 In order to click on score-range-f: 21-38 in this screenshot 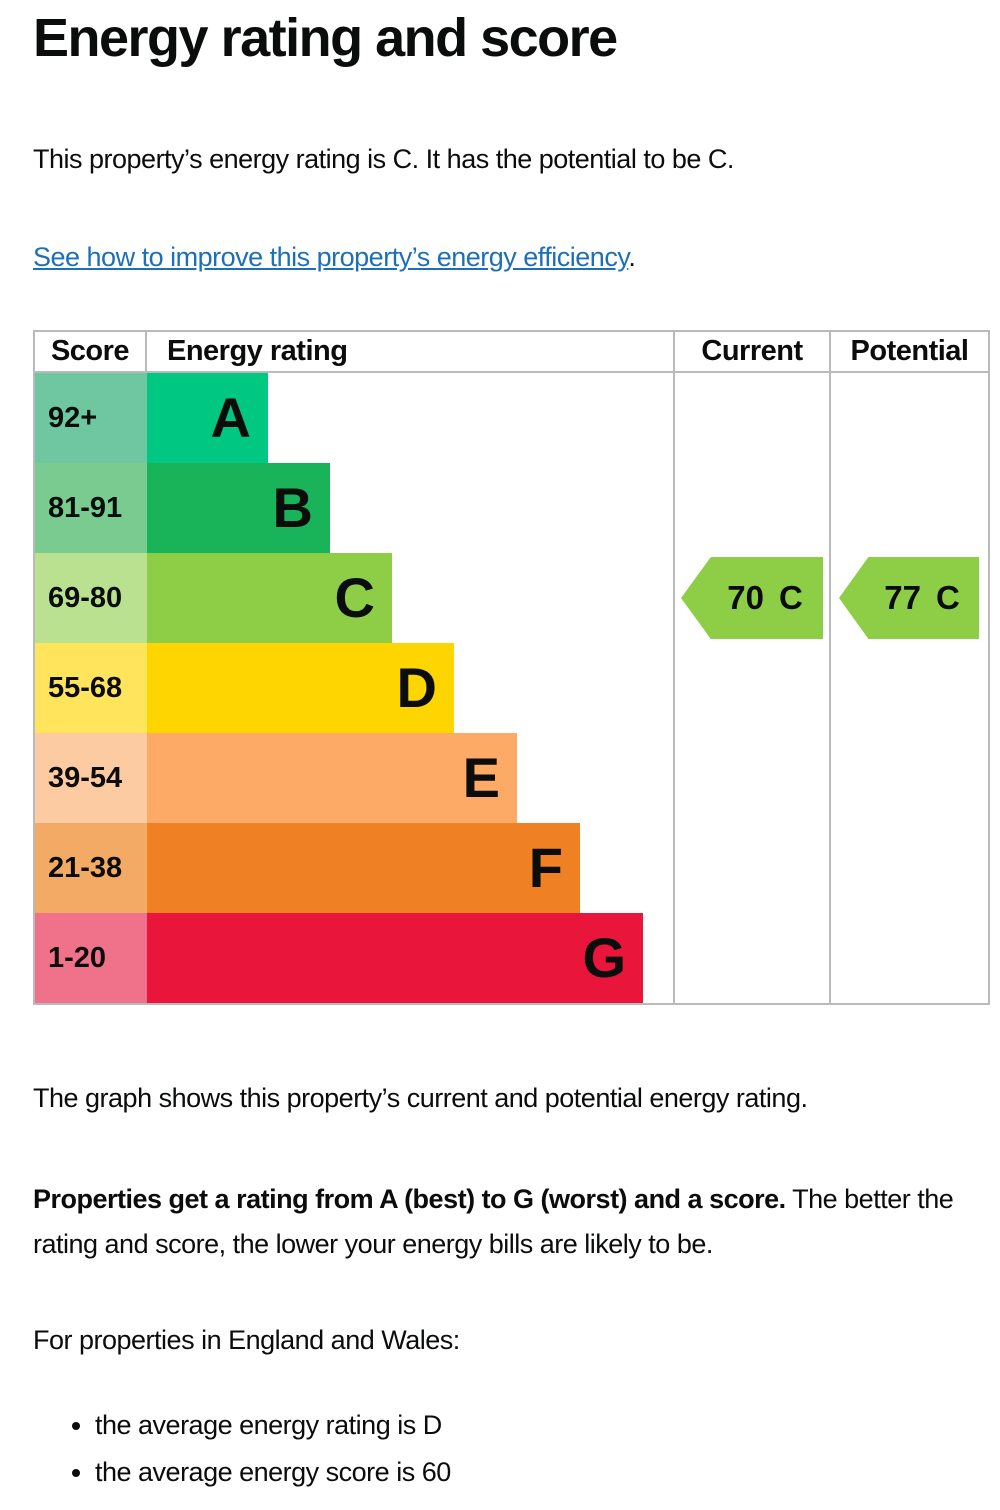, I will do `click(91, 868)`.